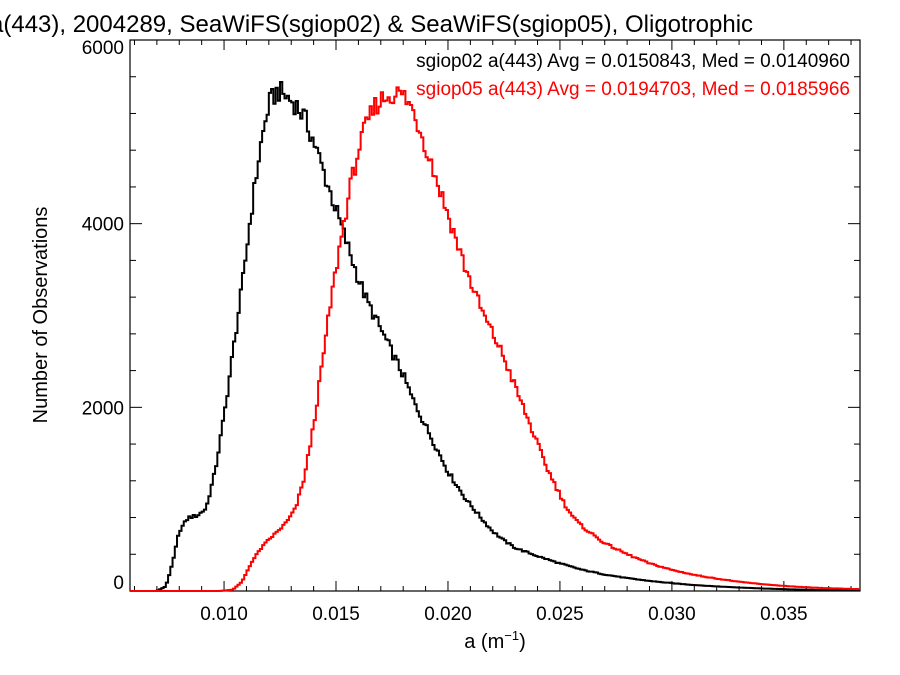 The width and height of the screenshot is (900, 675). What do you see at coordinates (511, 635) in the screenshot?
I see `x-axis-label-superscript: −1` at bounding box center [511, 635].